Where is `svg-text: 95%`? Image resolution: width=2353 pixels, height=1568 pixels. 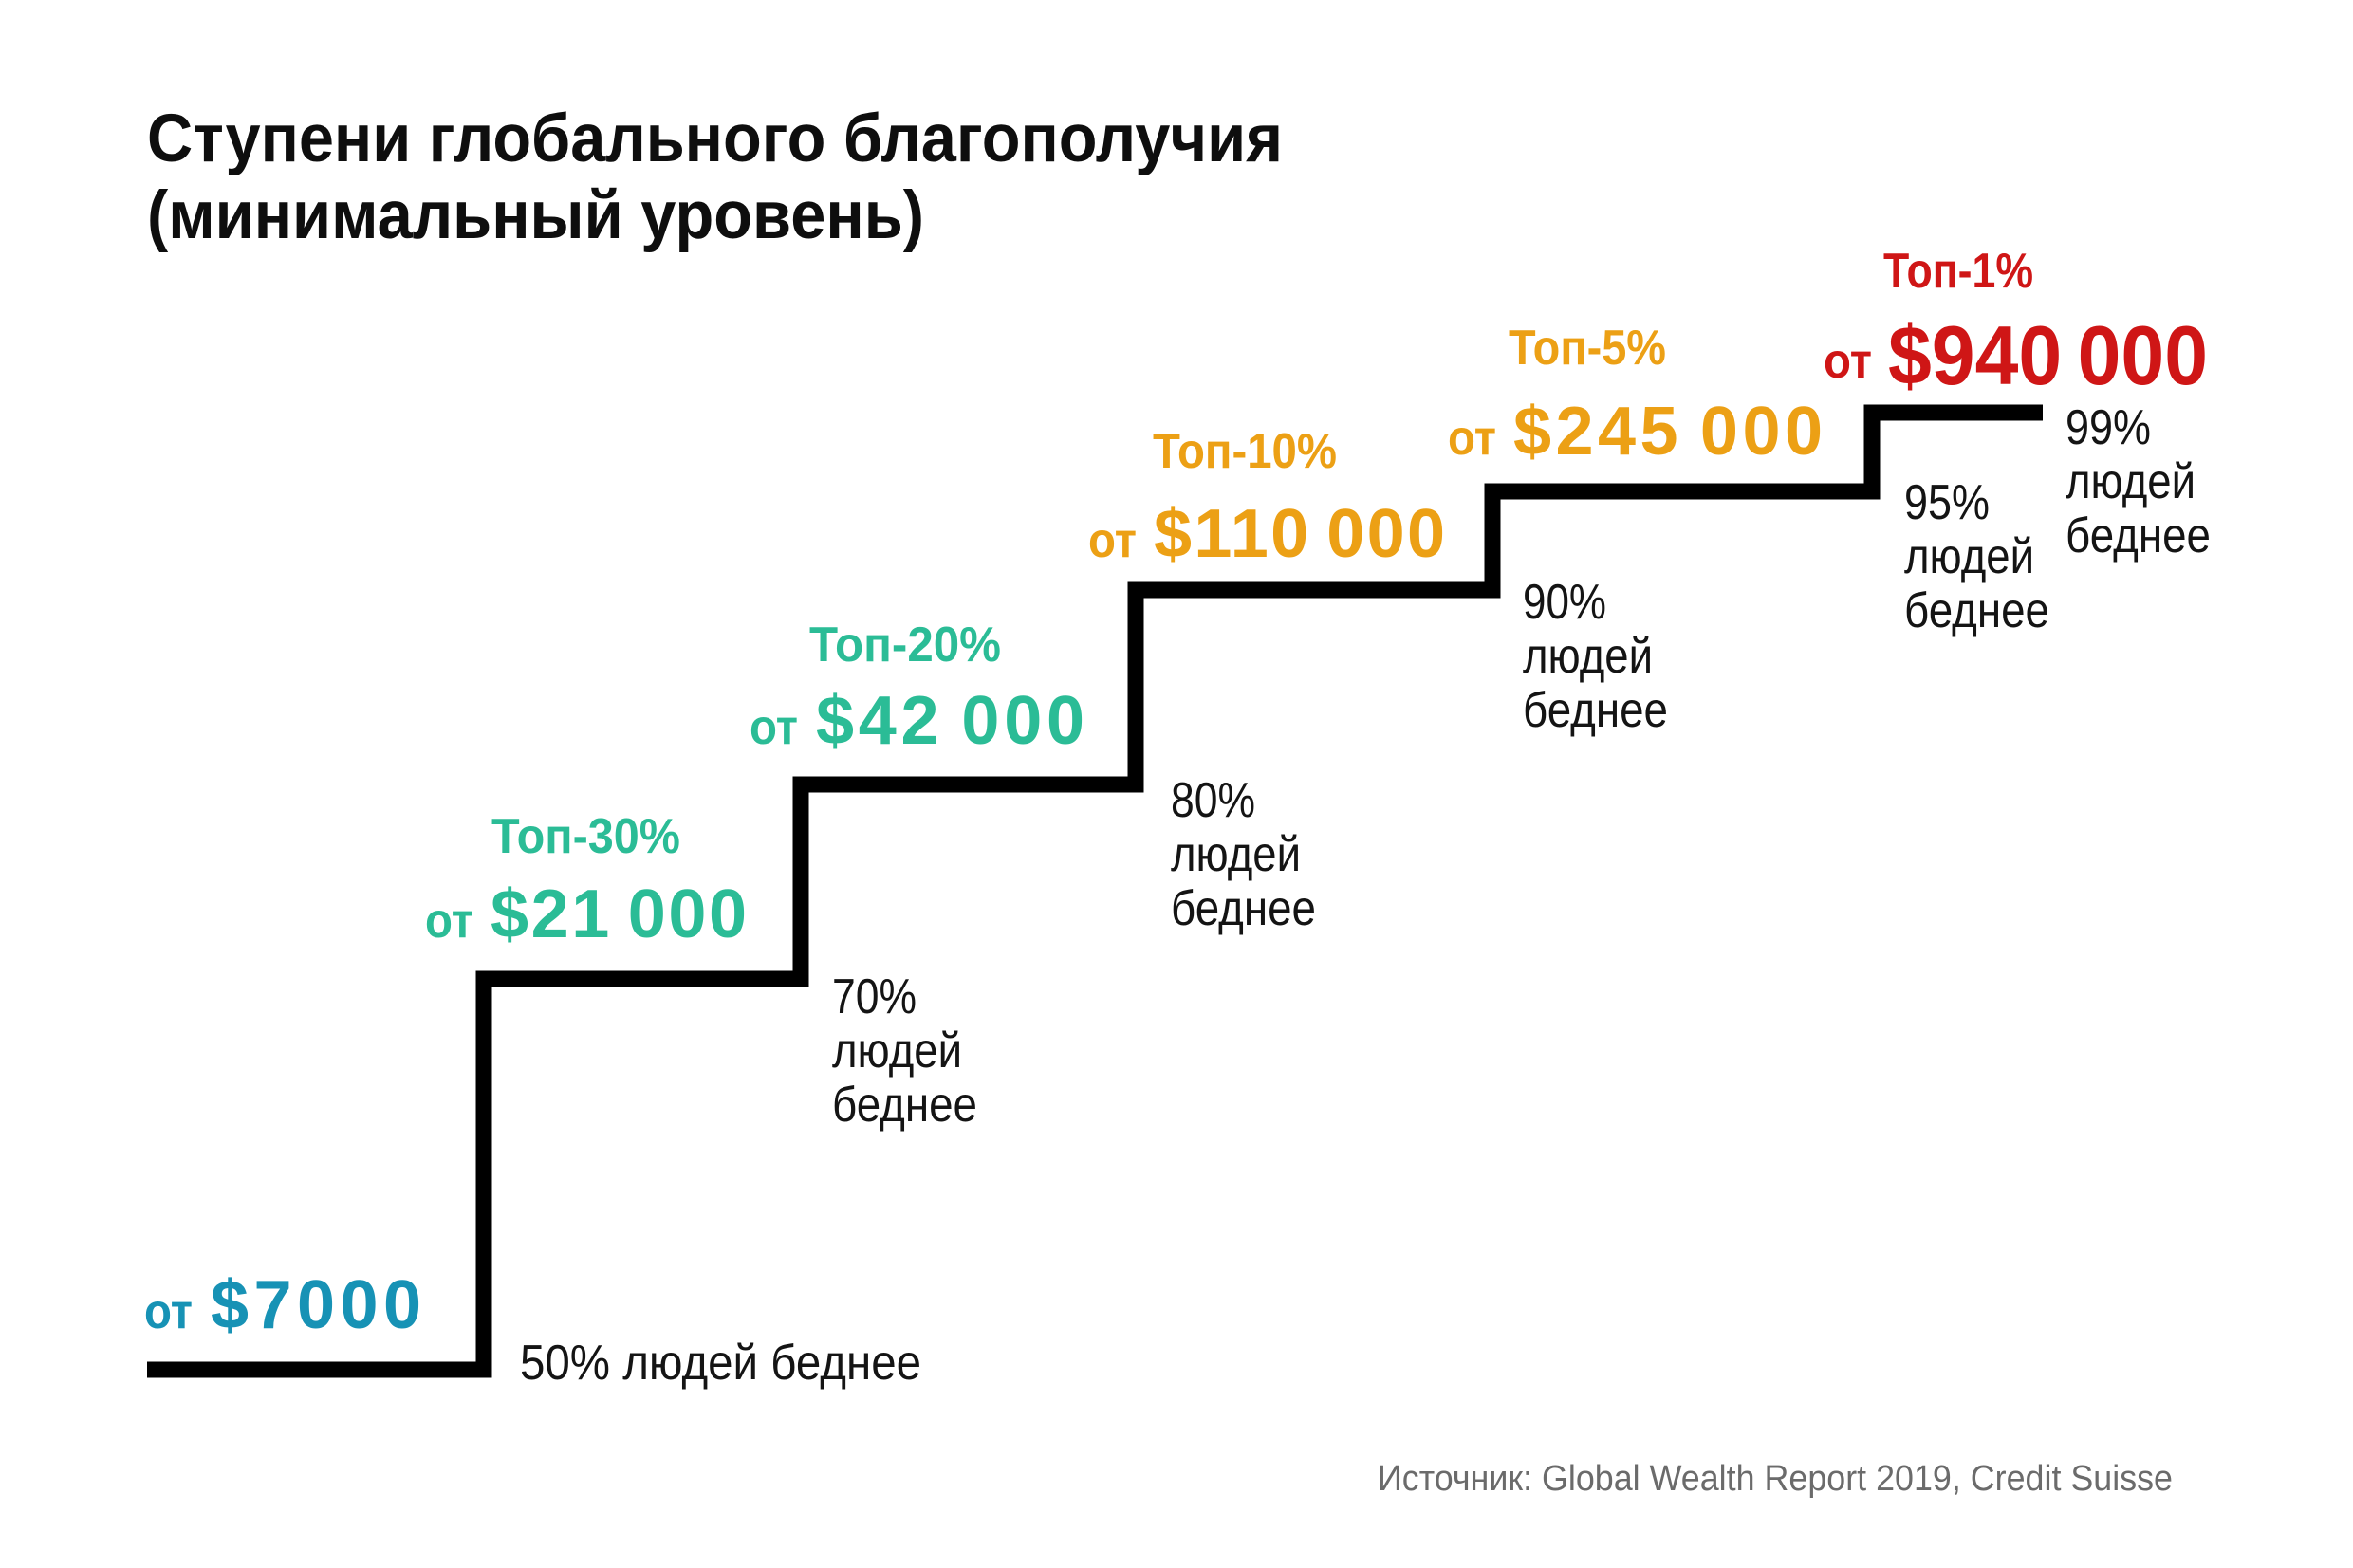 svg-text: 95% is located at coordinates (1947, 503).